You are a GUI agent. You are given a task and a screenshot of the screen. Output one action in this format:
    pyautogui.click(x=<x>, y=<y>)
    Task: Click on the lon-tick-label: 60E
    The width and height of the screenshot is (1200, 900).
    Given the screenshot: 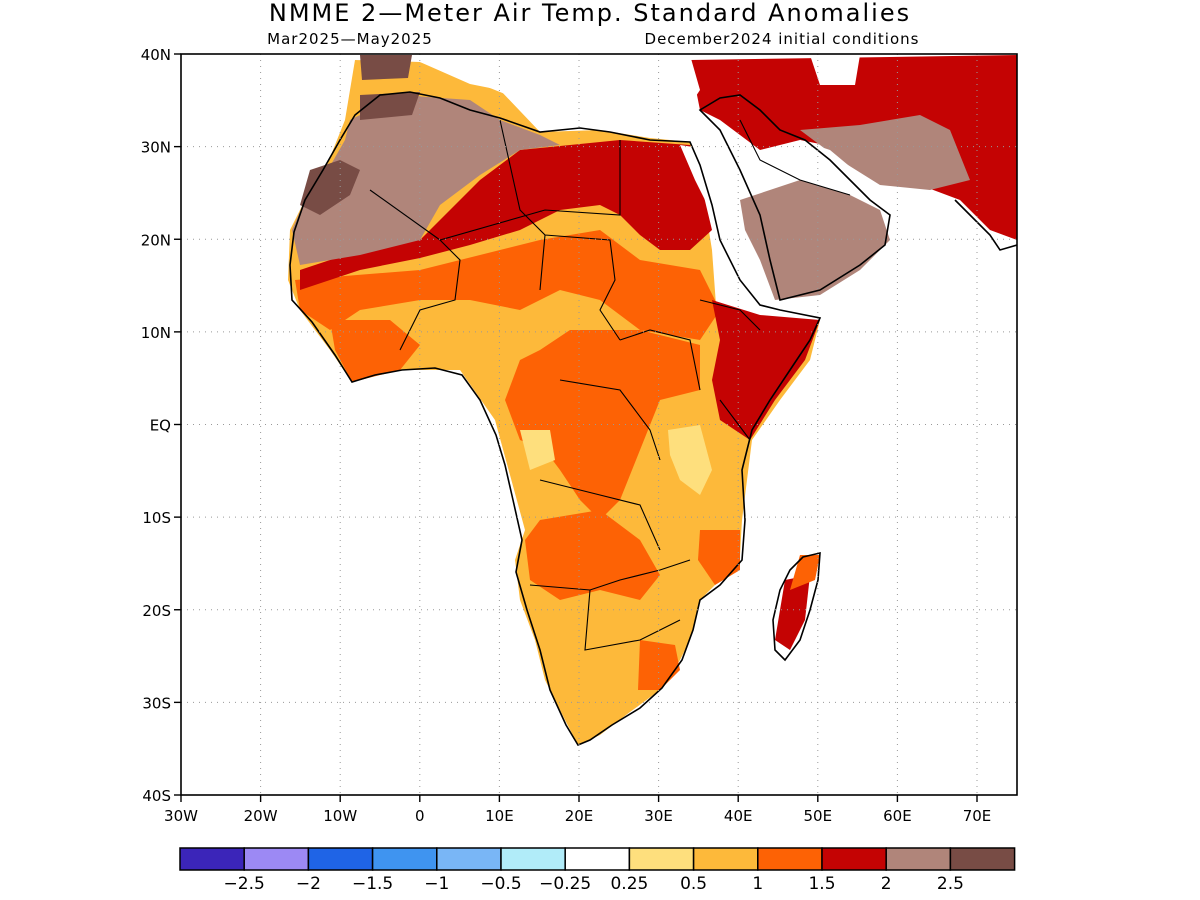 What is the action you would take?
    pyautogui.click(x=897, y=816)
    